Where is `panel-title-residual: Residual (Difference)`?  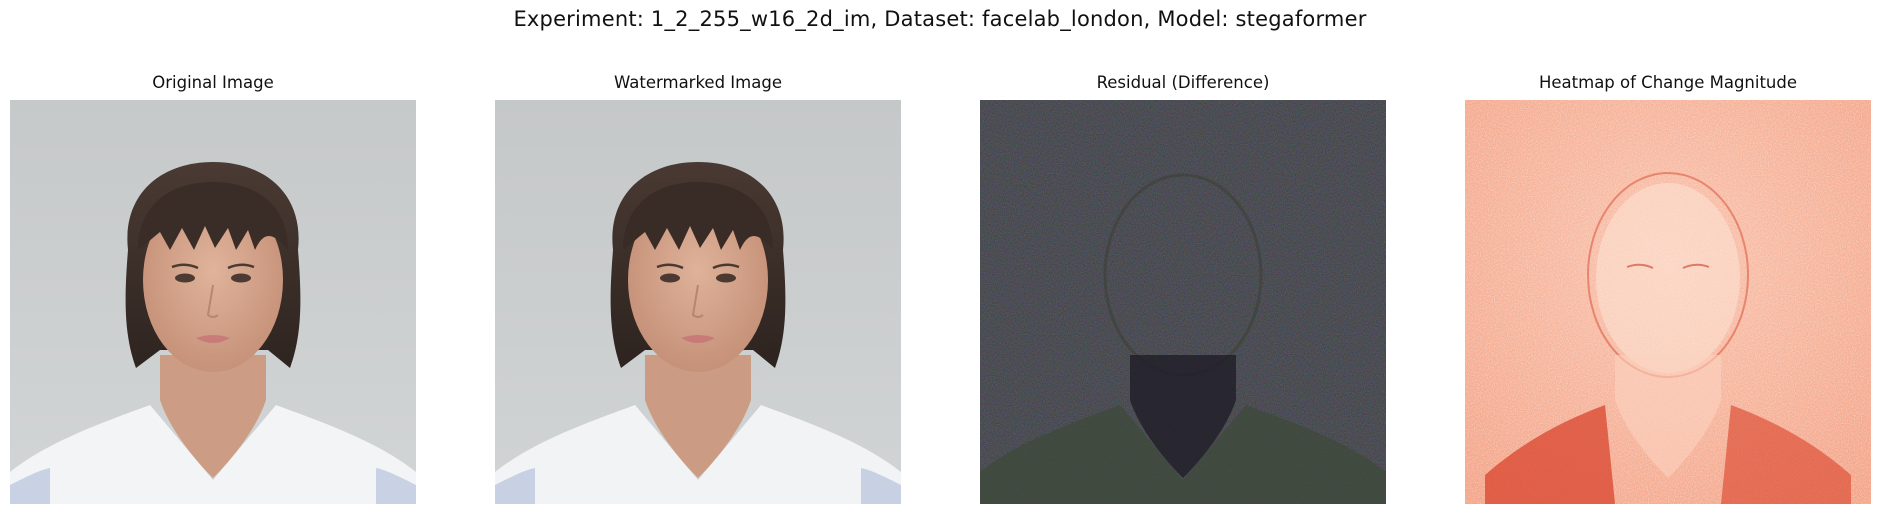 panel-title-residual: Residual (Difference) is located at coordinates (1183, 82).